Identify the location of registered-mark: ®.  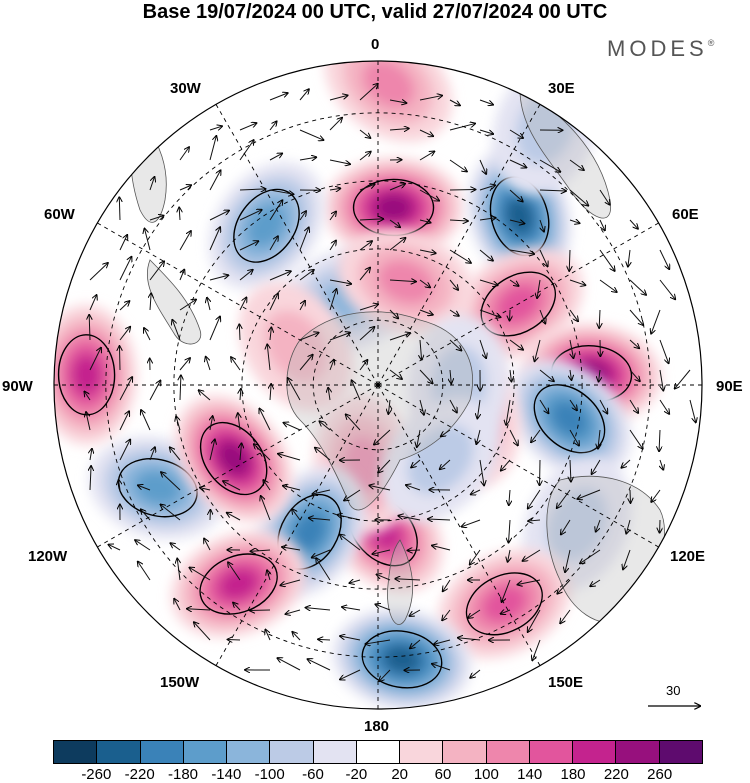
(711, 43).